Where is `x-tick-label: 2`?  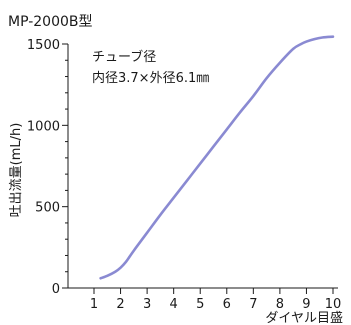 x-tick-label: 2 is located at coordinates (120, 304).